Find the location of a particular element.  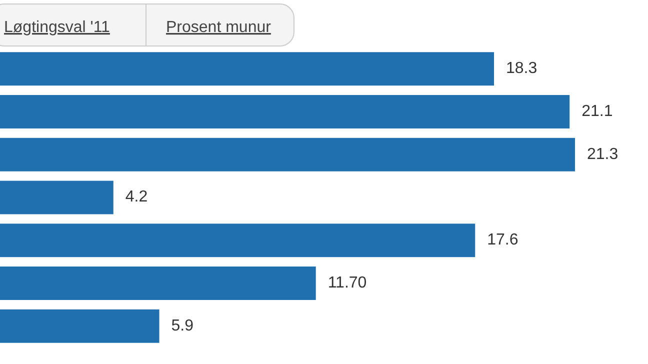

data-label: 11.70 is located at coordinates (347, 283).